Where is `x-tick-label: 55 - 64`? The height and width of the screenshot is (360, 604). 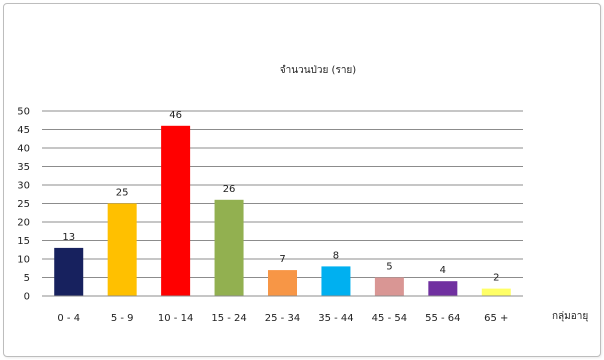 x-tick-label: 55 - 64 is located at coordinates (442, 318).